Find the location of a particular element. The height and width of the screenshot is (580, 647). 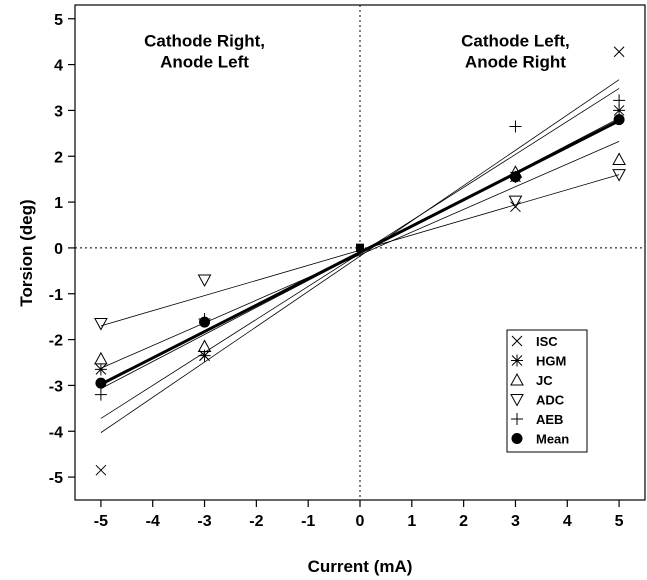

x-tick-label: 5 is located at coordinates (619, 521).